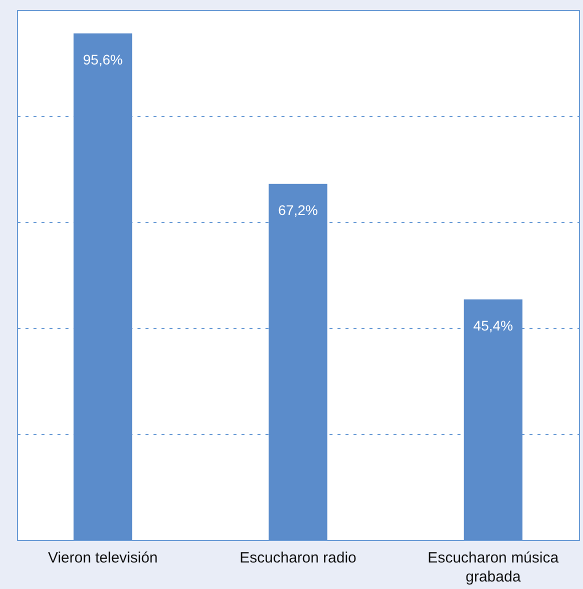 The image size is (583, 589). I want to click on x-tick-label: Vieron televisión, so click(103, 558).